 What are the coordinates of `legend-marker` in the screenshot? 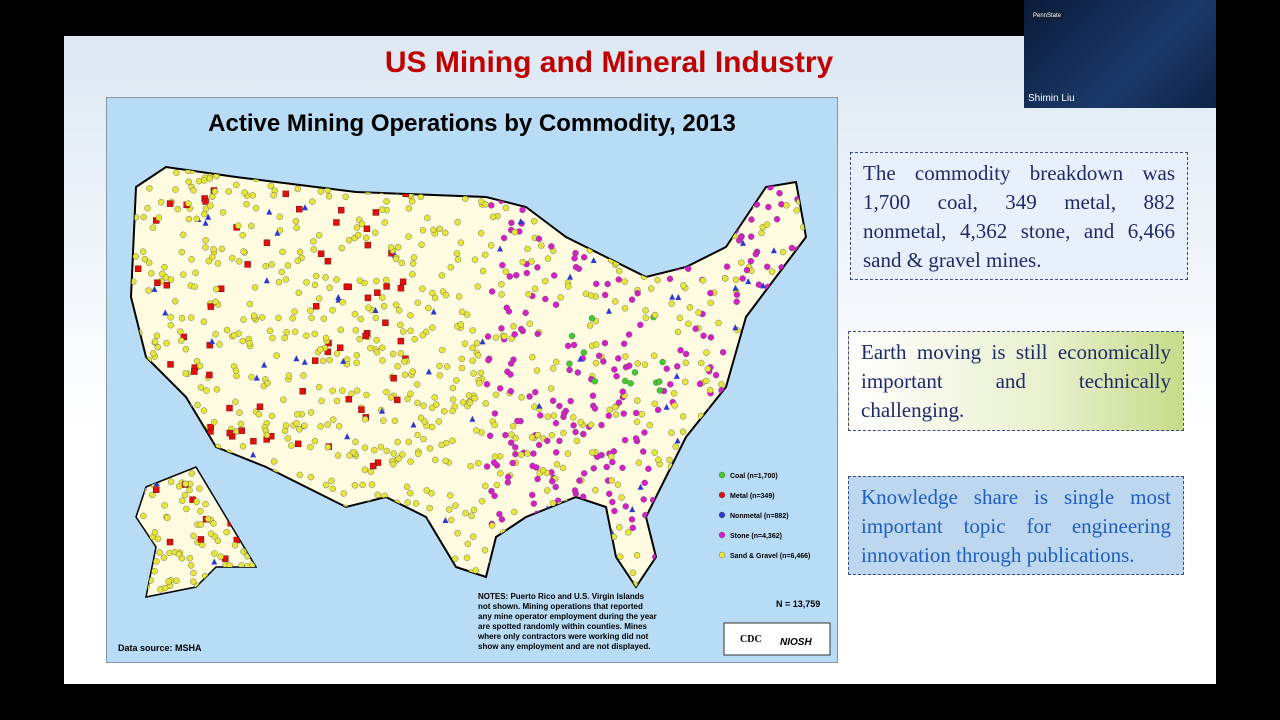 It's located at (722, 535).